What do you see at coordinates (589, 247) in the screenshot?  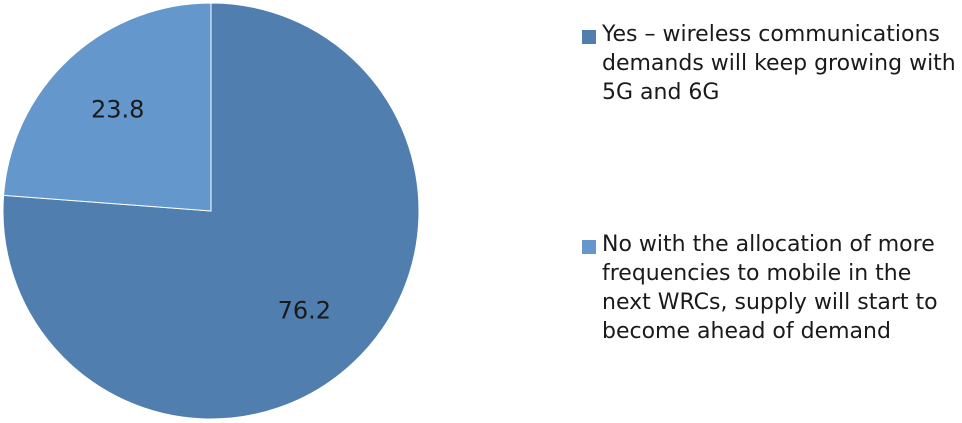 I see `legend-swatch-no` at bounding box center [589, 247].